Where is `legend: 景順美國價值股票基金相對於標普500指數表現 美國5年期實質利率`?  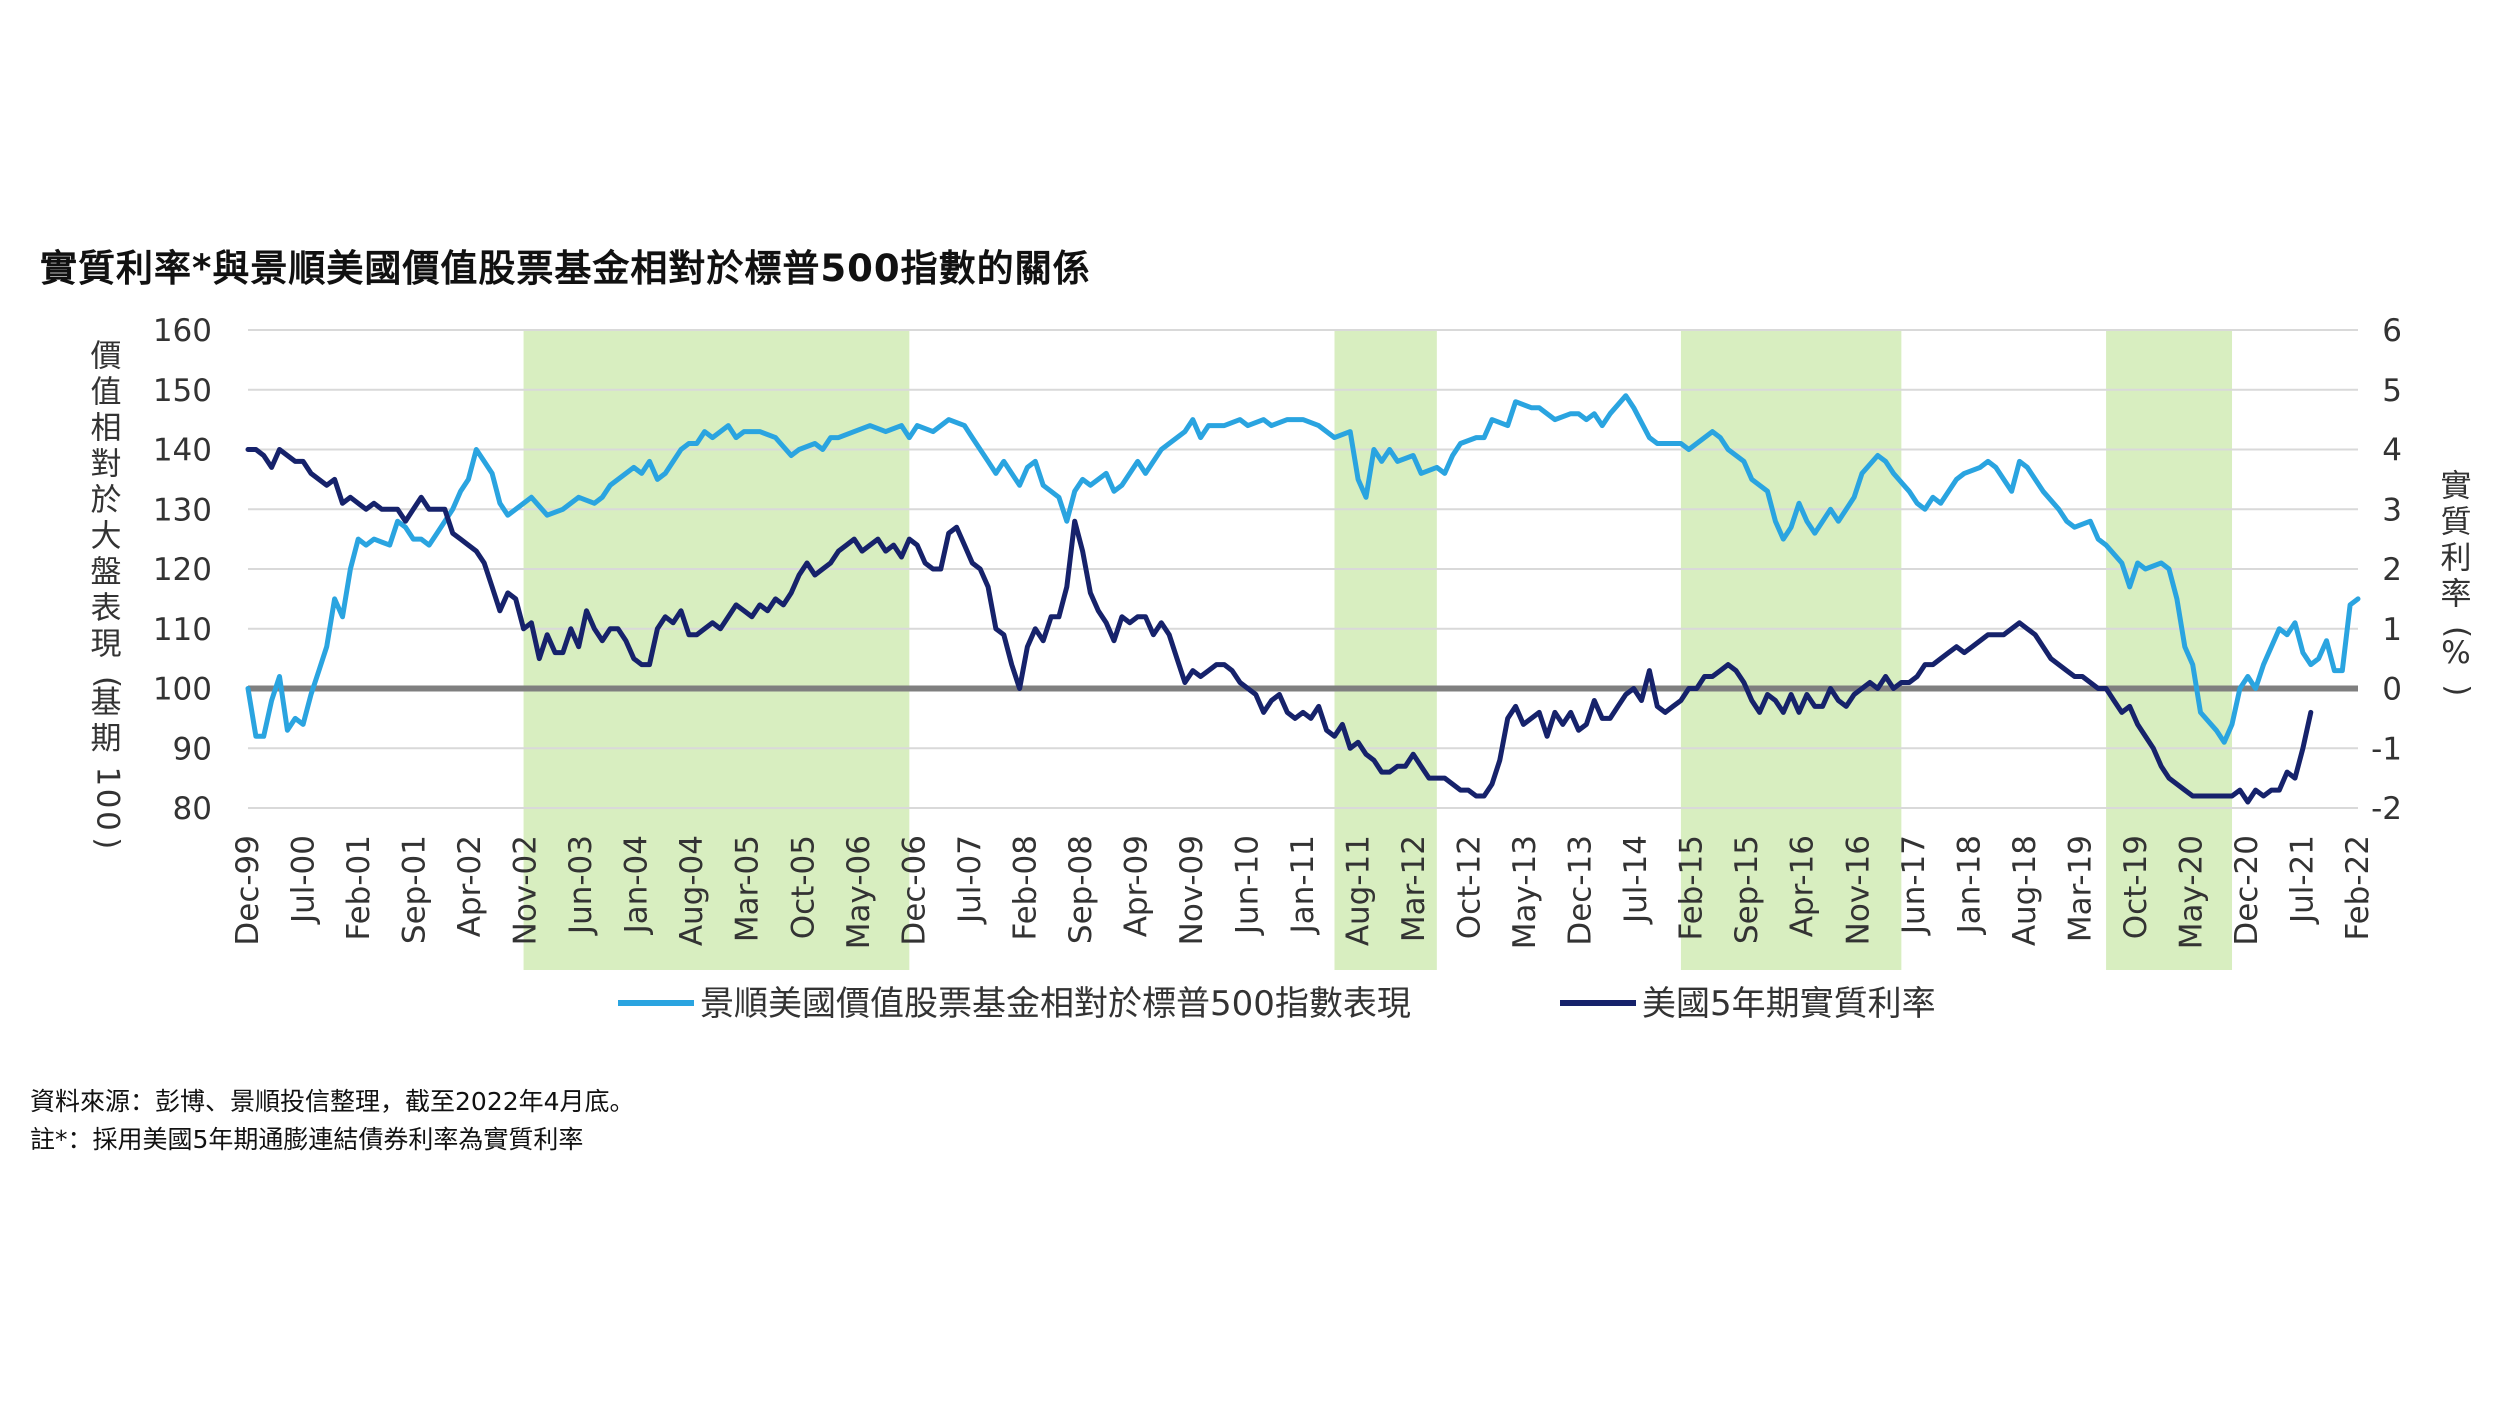
legend: 景順美國價值股票基金相對於標普500指數表現 美國5年期實質利率 is located at coordinates (1277, 1004).